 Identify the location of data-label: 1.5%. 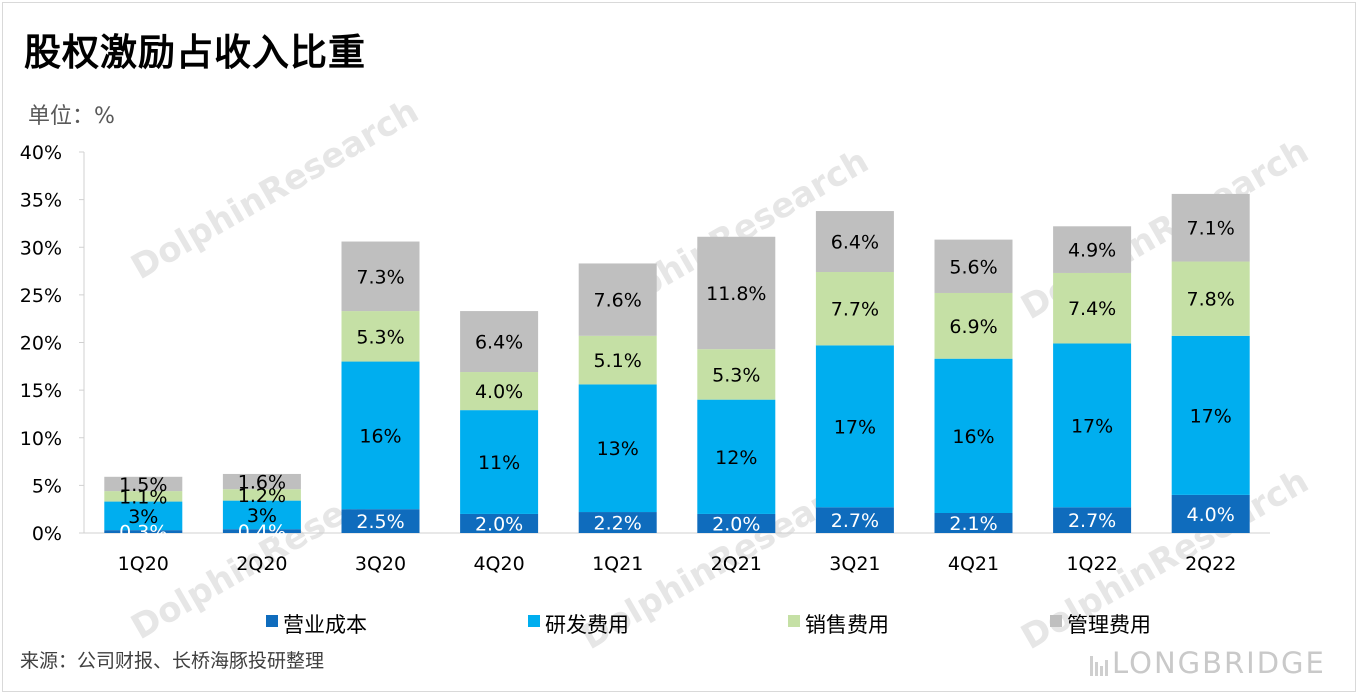
(143, 485).